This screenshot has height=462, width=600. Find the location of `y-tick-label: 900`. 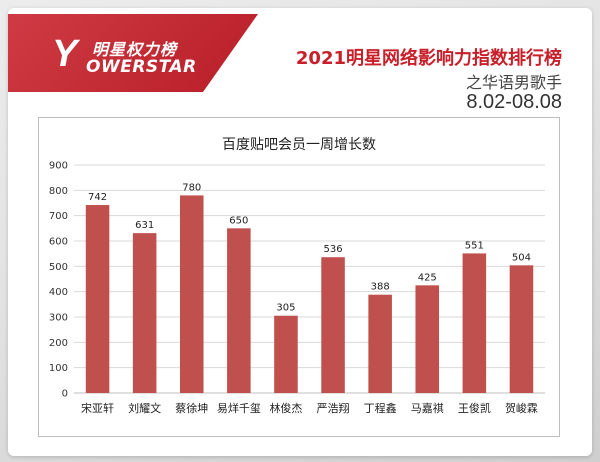

y-tick-label: 900 is located at coordinates (58, 166).